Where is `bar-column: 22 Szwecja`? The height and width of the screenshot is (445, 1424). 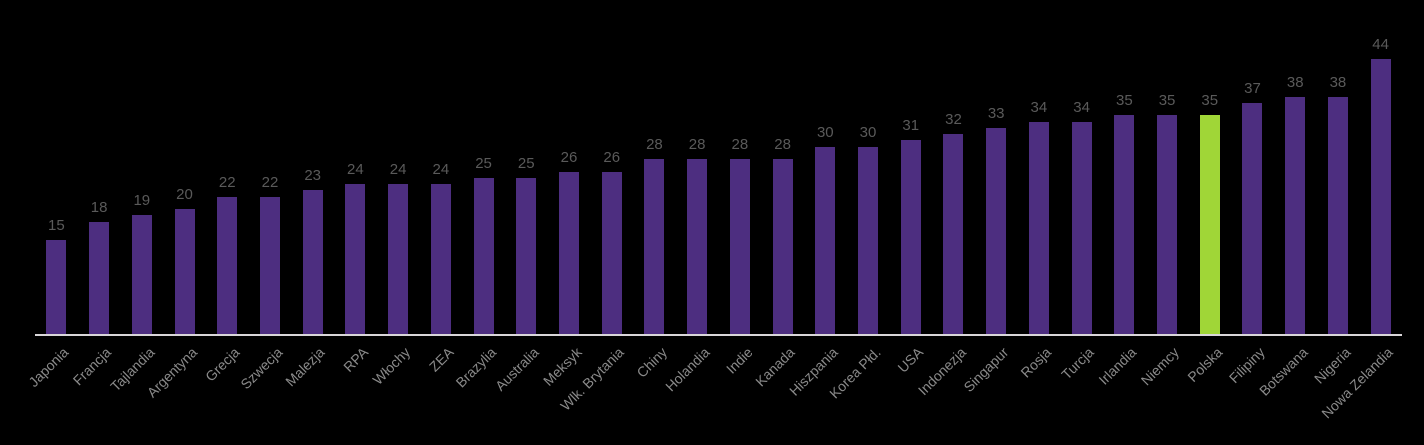 bar-column: 22 Szwecja is located at coordinates (264, 196).